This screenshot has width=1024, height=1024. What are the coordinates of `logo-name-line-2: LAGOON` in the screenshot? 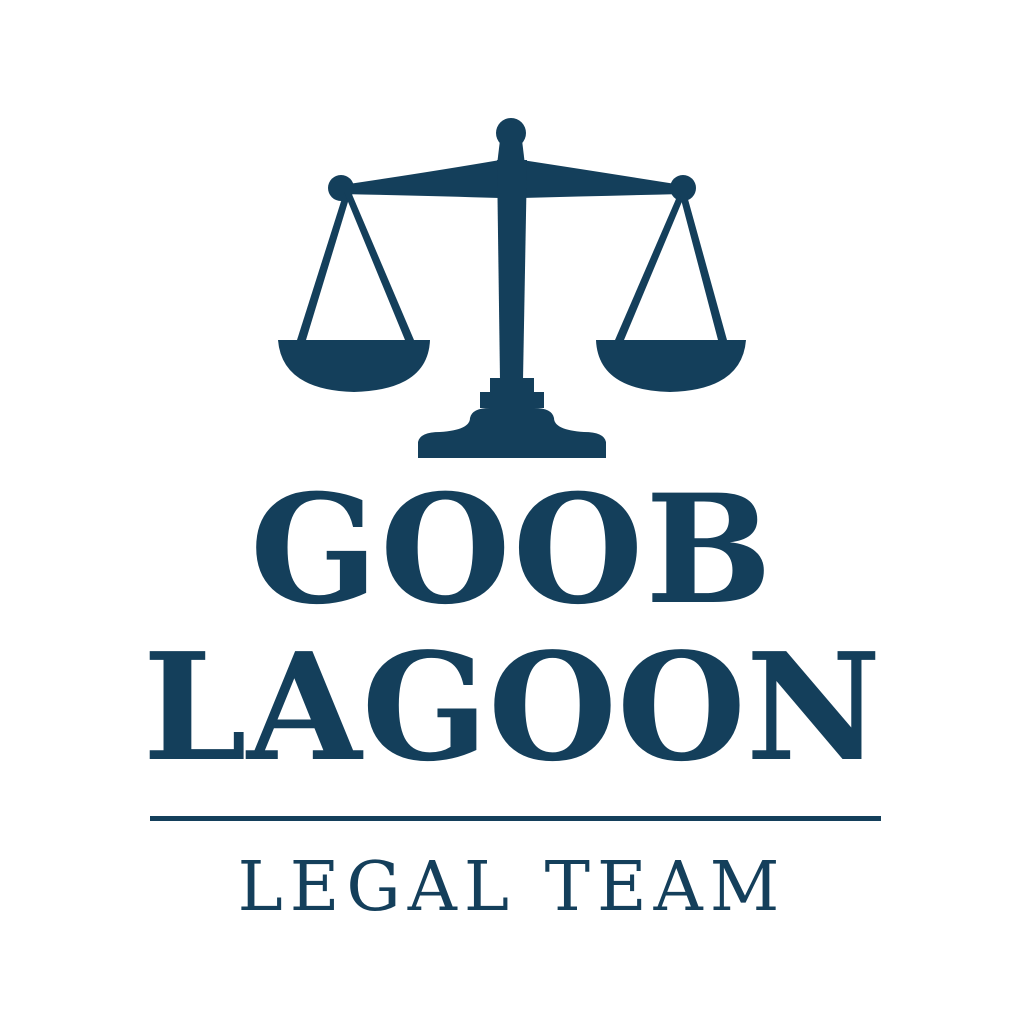 It's located at (512, 707).